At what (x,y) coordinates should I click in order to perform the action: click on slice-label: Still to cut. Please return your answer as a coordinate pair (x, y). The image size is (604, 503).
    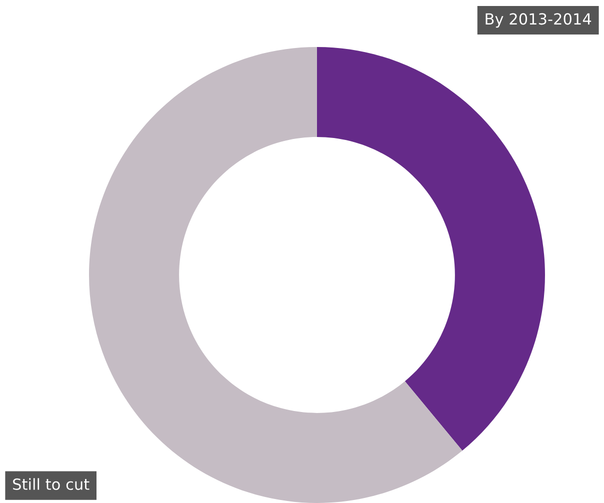
    Looking at the image, I should click on (51, 484).